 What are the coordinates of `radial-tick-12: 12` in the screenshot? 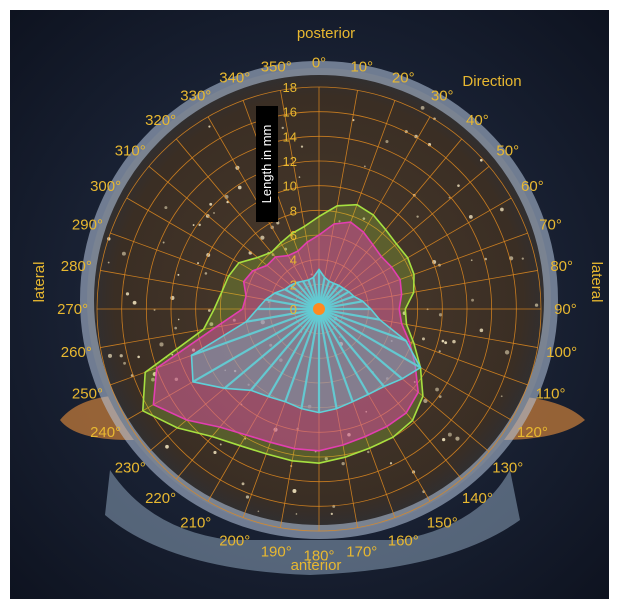 It's located at (290, 161).